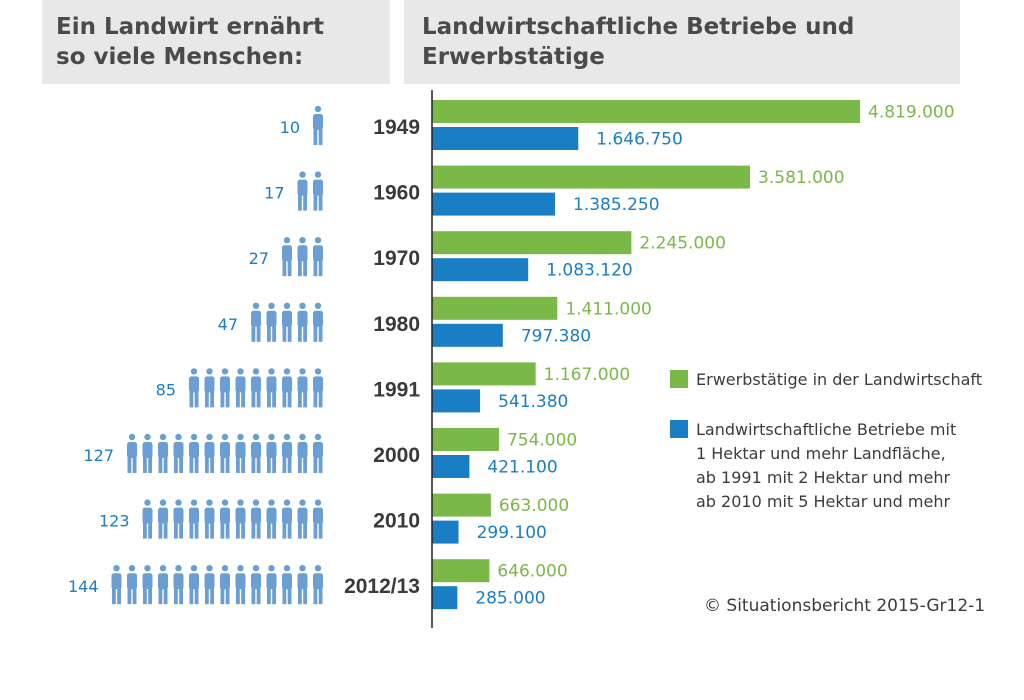  I want to click on legend-item-workers: Erwerbstätige in der Landwirtschaft, so click(826, 380).